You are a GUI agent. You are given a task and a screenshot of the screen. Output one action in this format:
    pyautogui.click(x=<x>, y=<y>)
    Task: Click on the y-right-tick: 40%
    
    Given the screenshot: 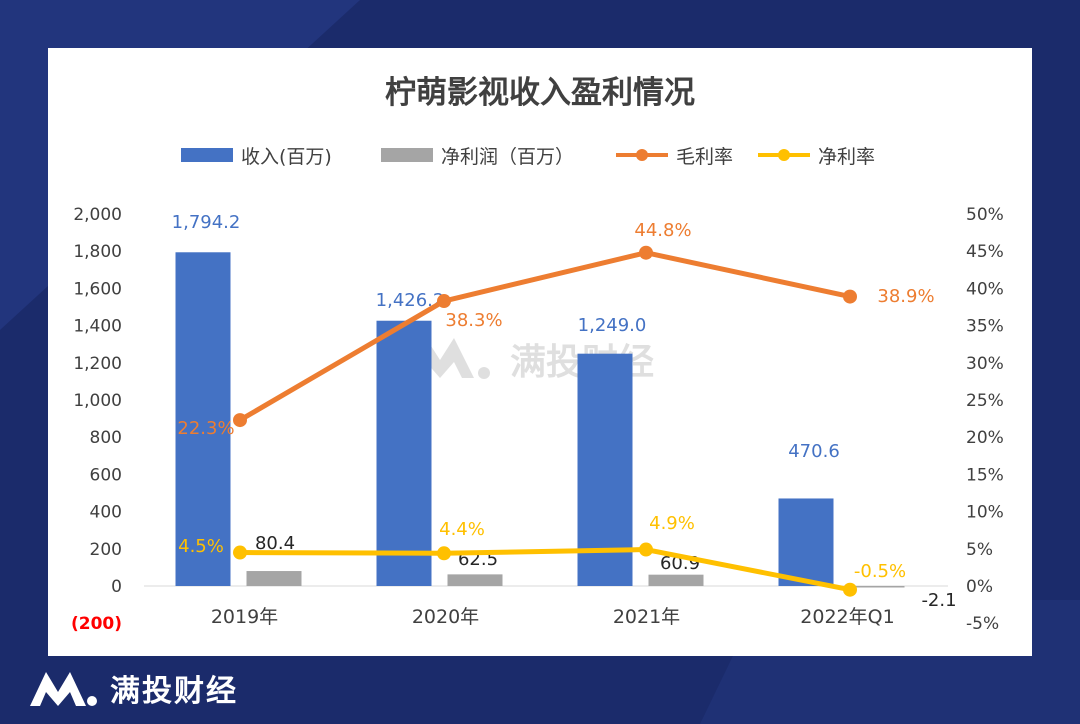 What is the action you would take?
    pyautogui.click(x=985, y=289)
    